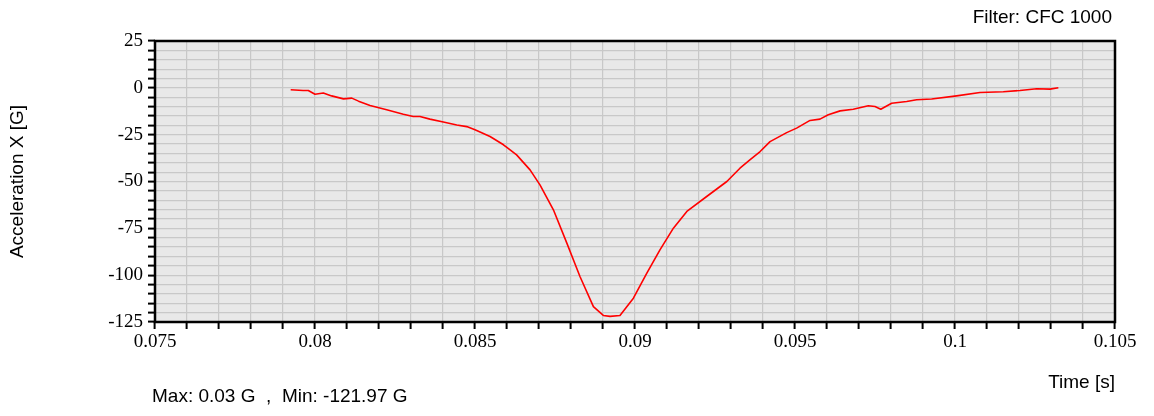 Image resolution: width=1154 pixels, height=416 pixels. Describe the element at coordinates (130, 180) in the screenshot. I see `y-tick-label: -50` at that location.